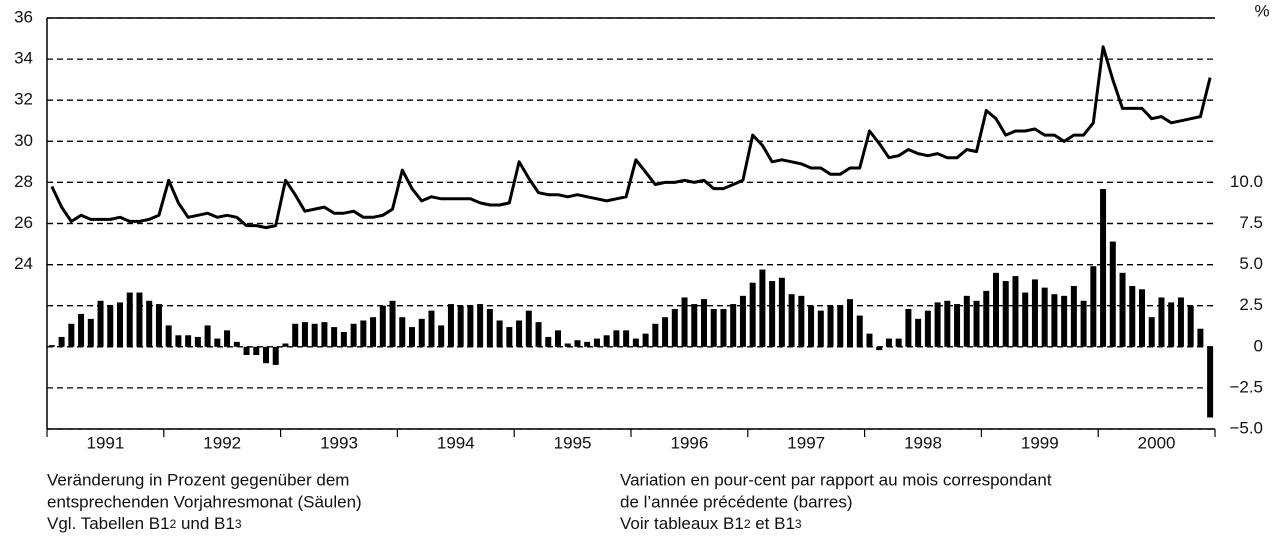 The image size is (1283, 547). Describe the element at coordinates (222, 442) in the screenshot. I see `x-tick-label: 1992` at that location.